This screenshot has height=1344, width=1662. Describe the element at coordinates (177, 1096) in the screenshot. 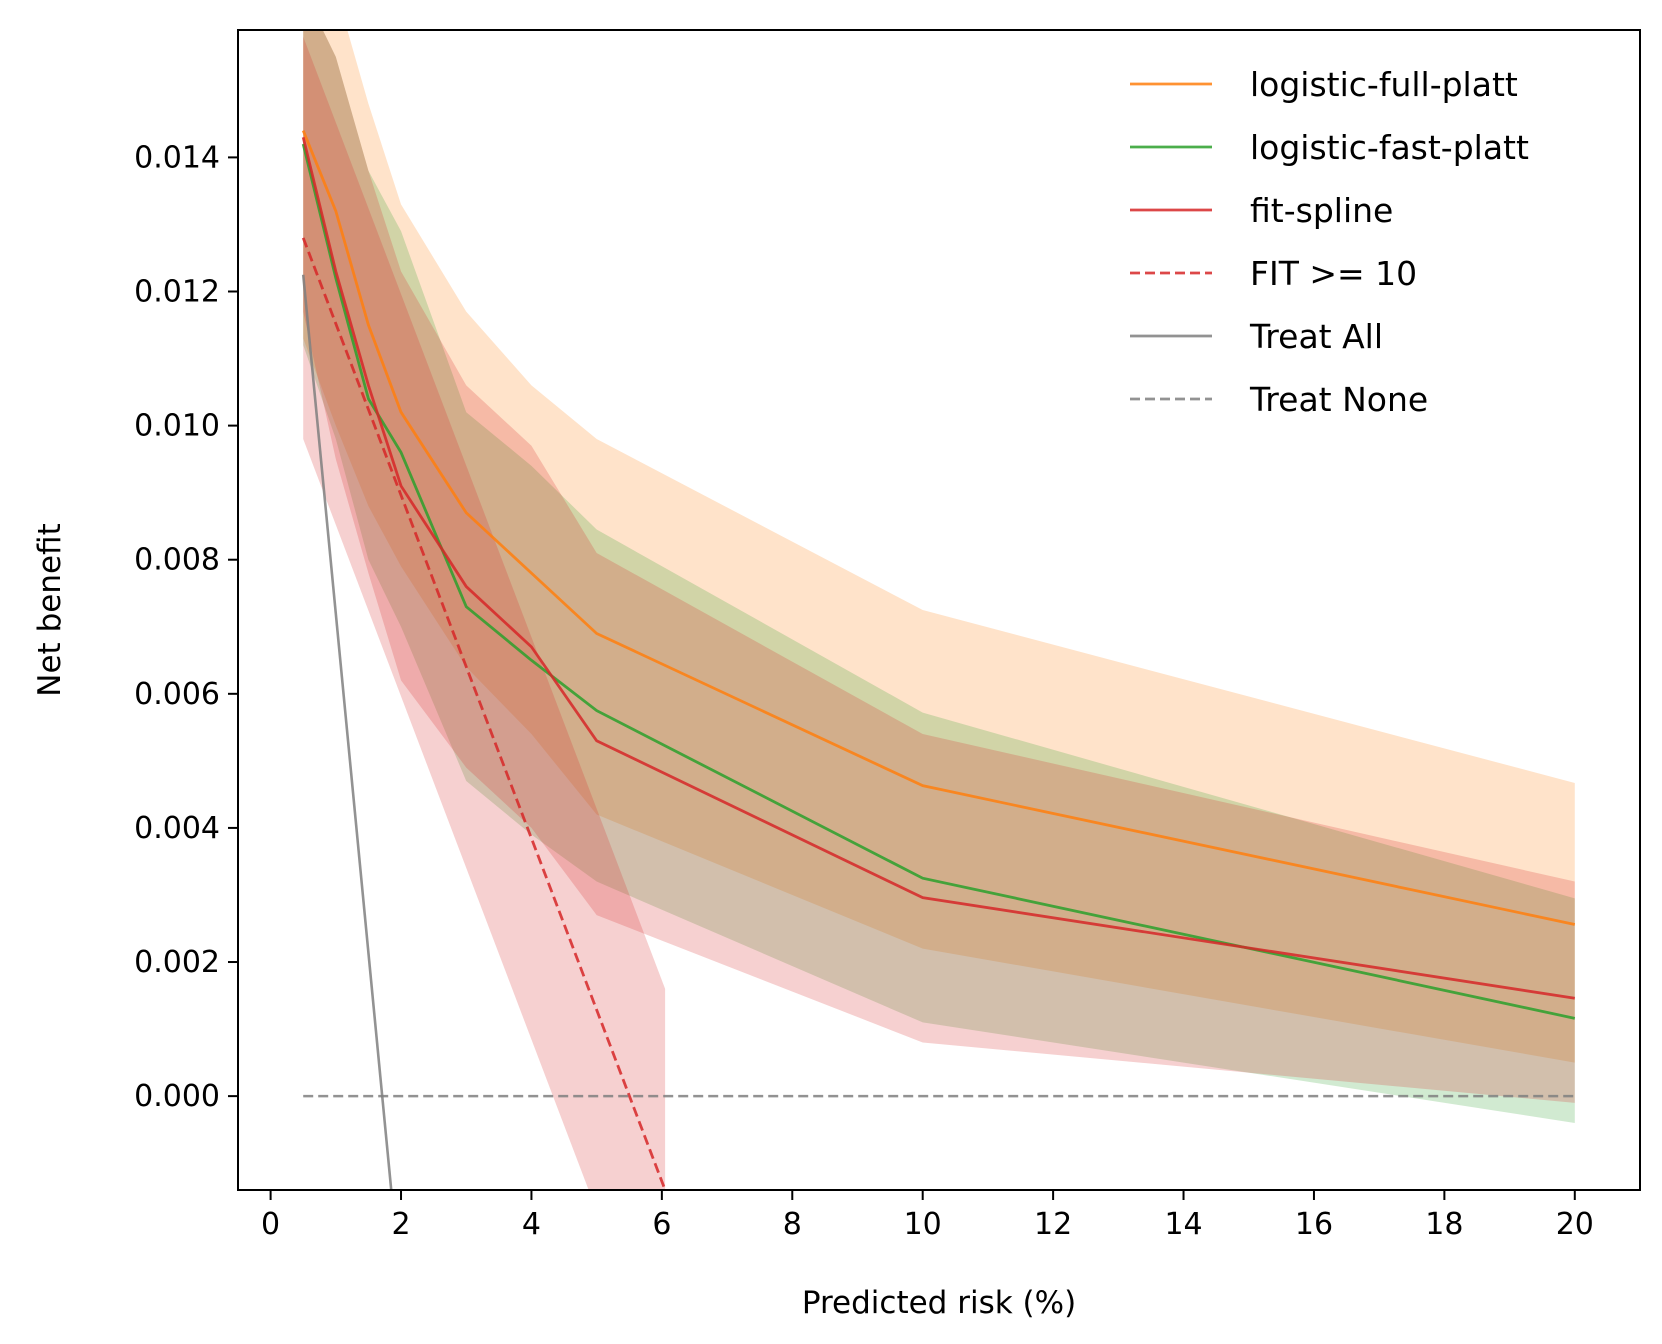

I see `y-tick-label: 0.000` at that location.